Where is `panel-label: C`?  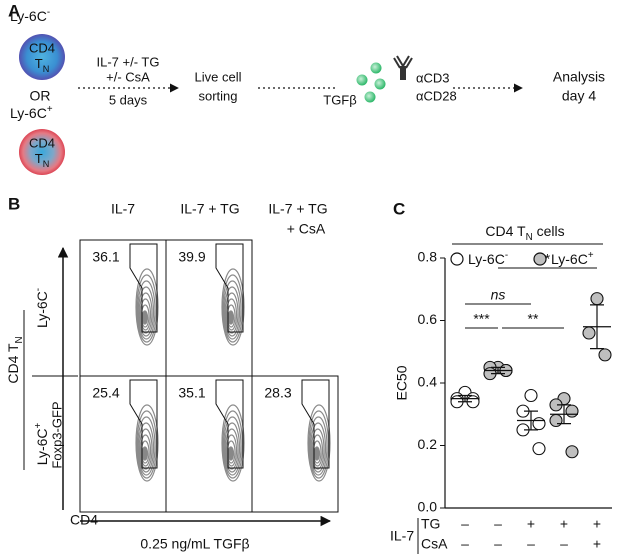
panel-label: C is located at coordinates (399, 208).